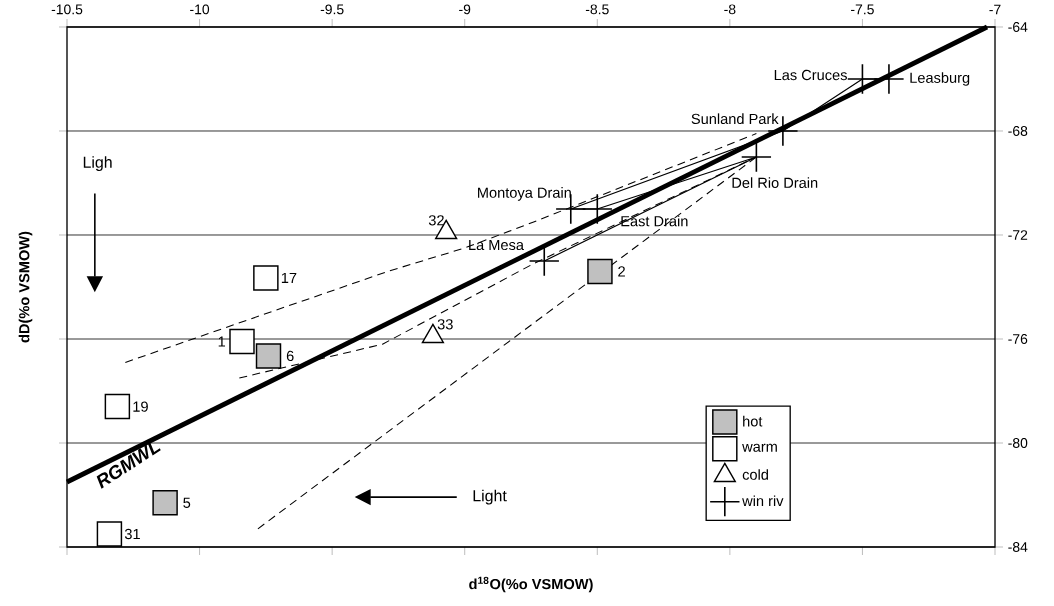  I want to click on y-axis-title: dD(%o VSMOW), so click(25, 287).